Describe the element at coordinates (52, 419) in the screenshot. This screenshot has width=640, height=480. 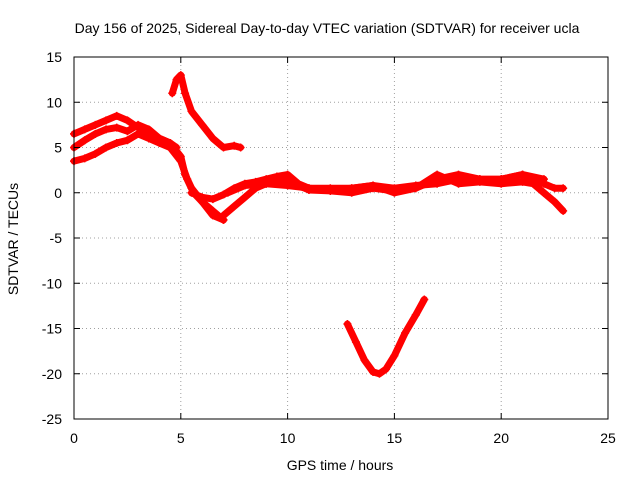
I see `y-tick-label: -25` at that location.